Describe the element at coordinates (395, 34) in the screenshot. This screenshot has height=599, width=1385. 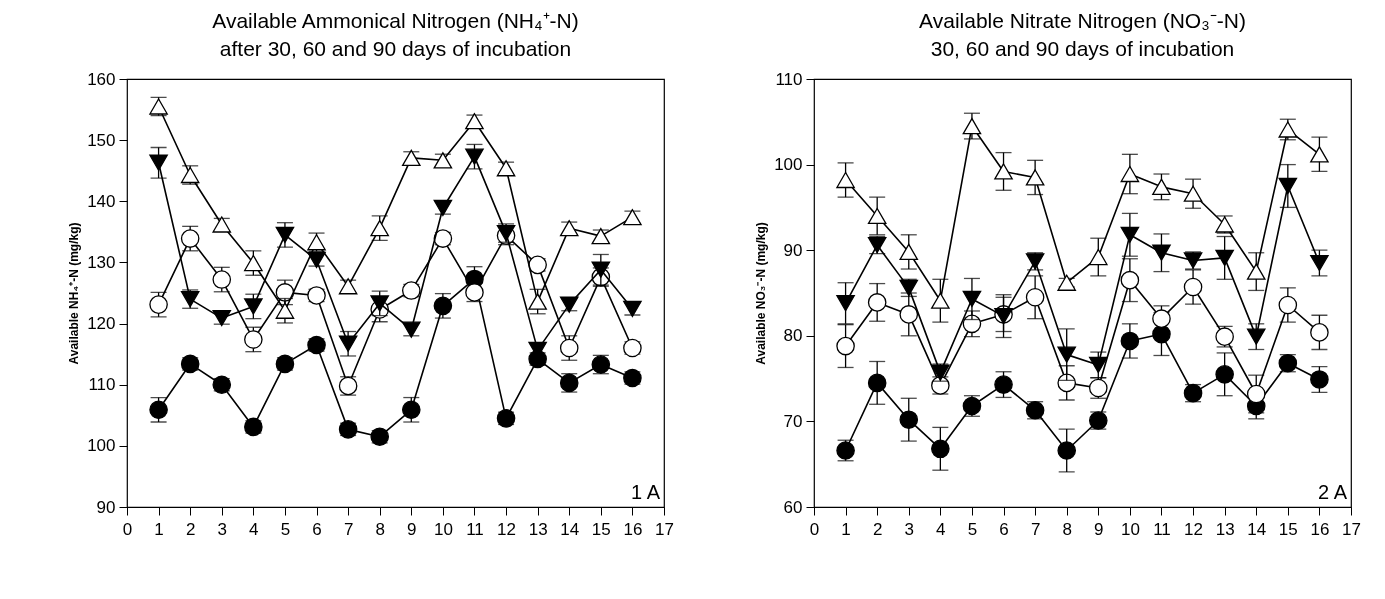
I see `chart-title: Available Ammonical Nitrogen (NH₄⁺-N) after 30, 60 and 90 days of incubation` at that location.